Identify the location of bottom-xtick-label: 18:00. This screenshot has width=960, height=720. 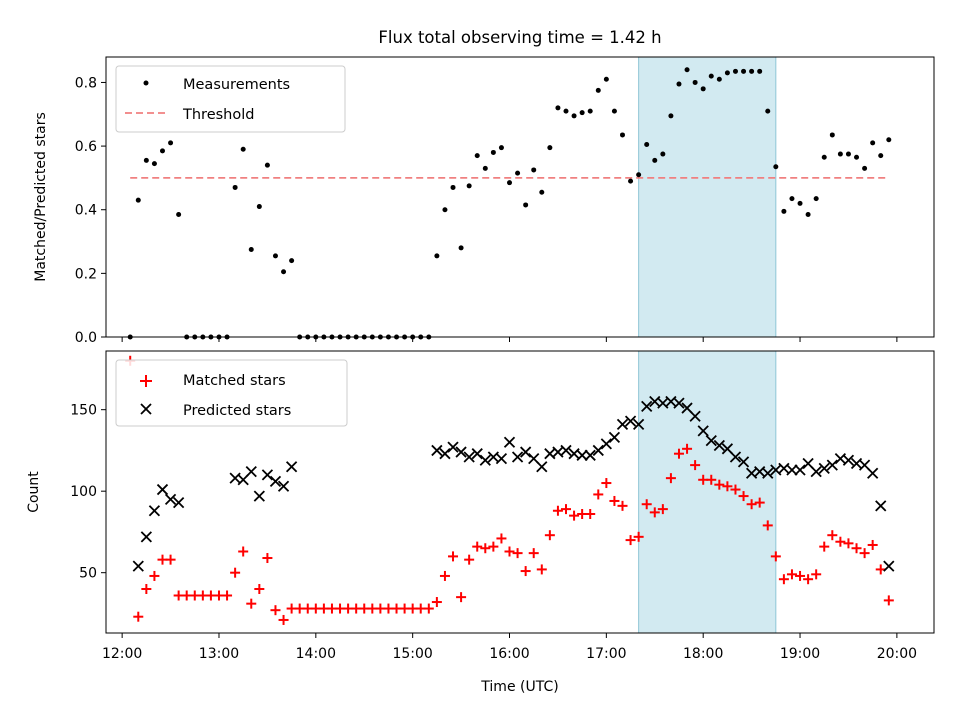
(703, 654).